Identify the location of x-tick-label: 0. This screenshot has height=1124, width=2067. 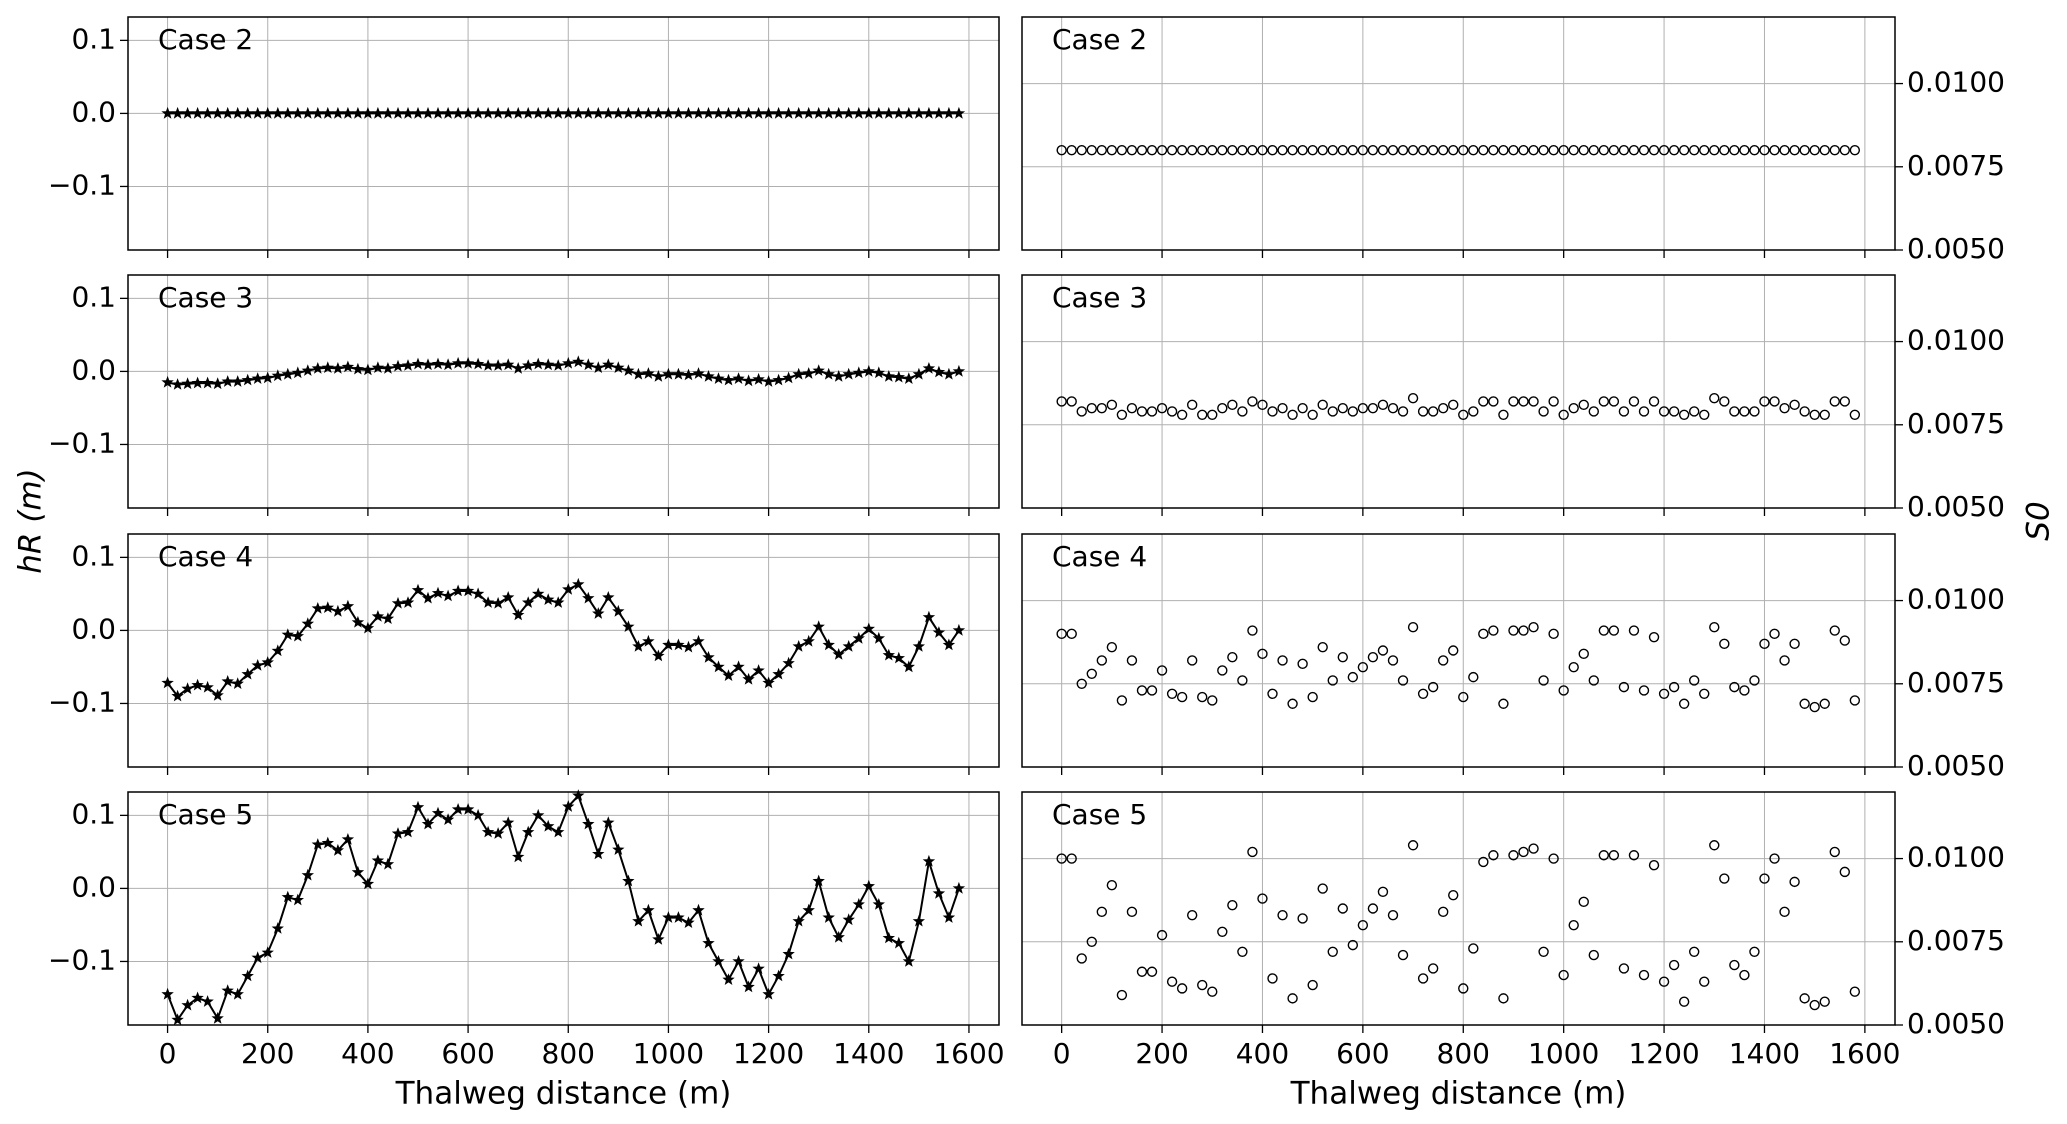
(1062, 1053).